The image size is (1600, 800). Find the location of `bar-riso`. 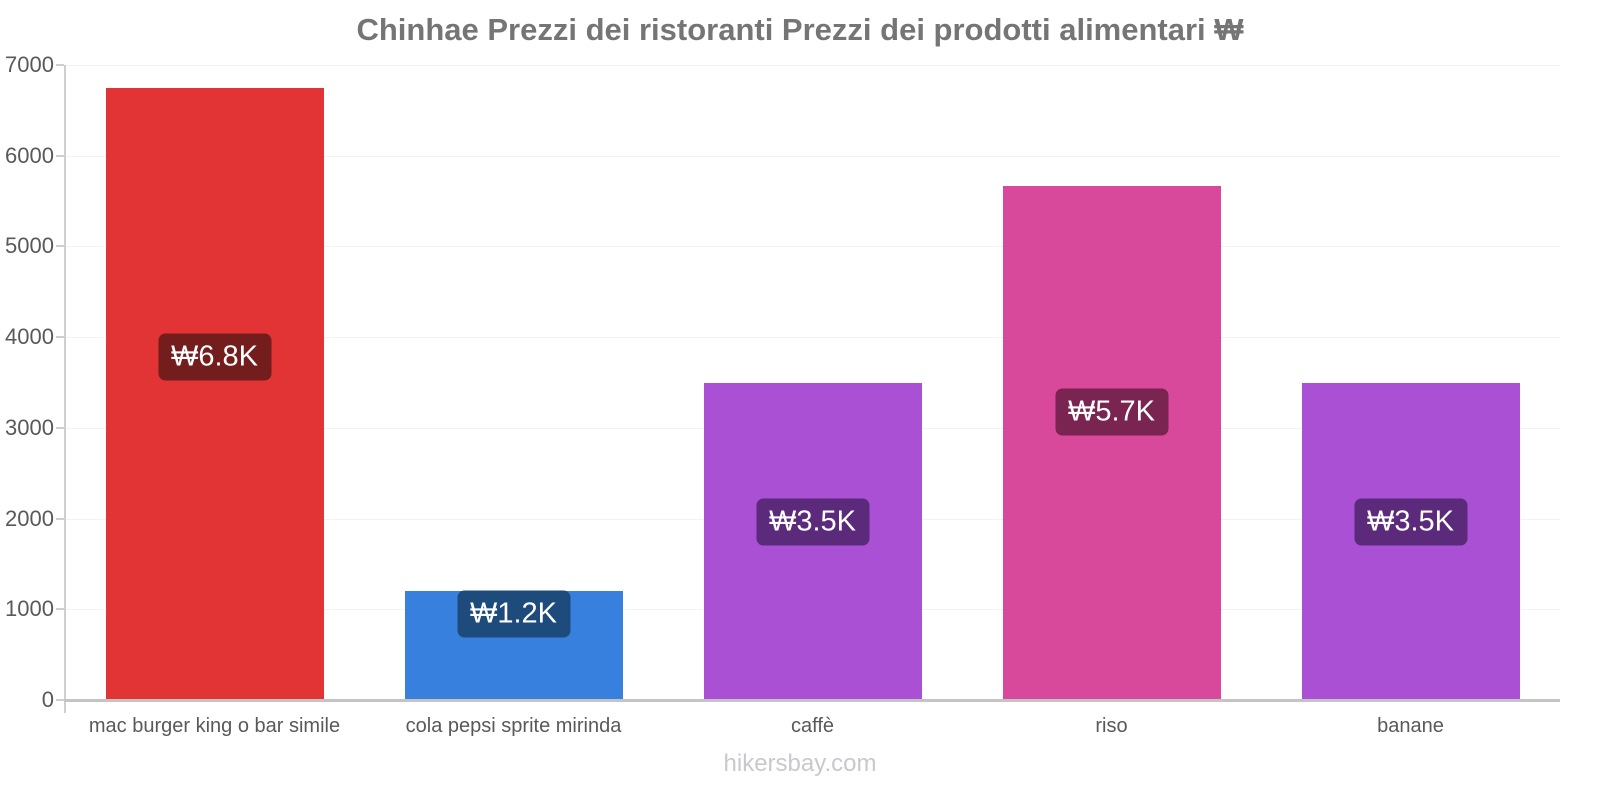

bar-riso is located at coordinates (1111, 442).